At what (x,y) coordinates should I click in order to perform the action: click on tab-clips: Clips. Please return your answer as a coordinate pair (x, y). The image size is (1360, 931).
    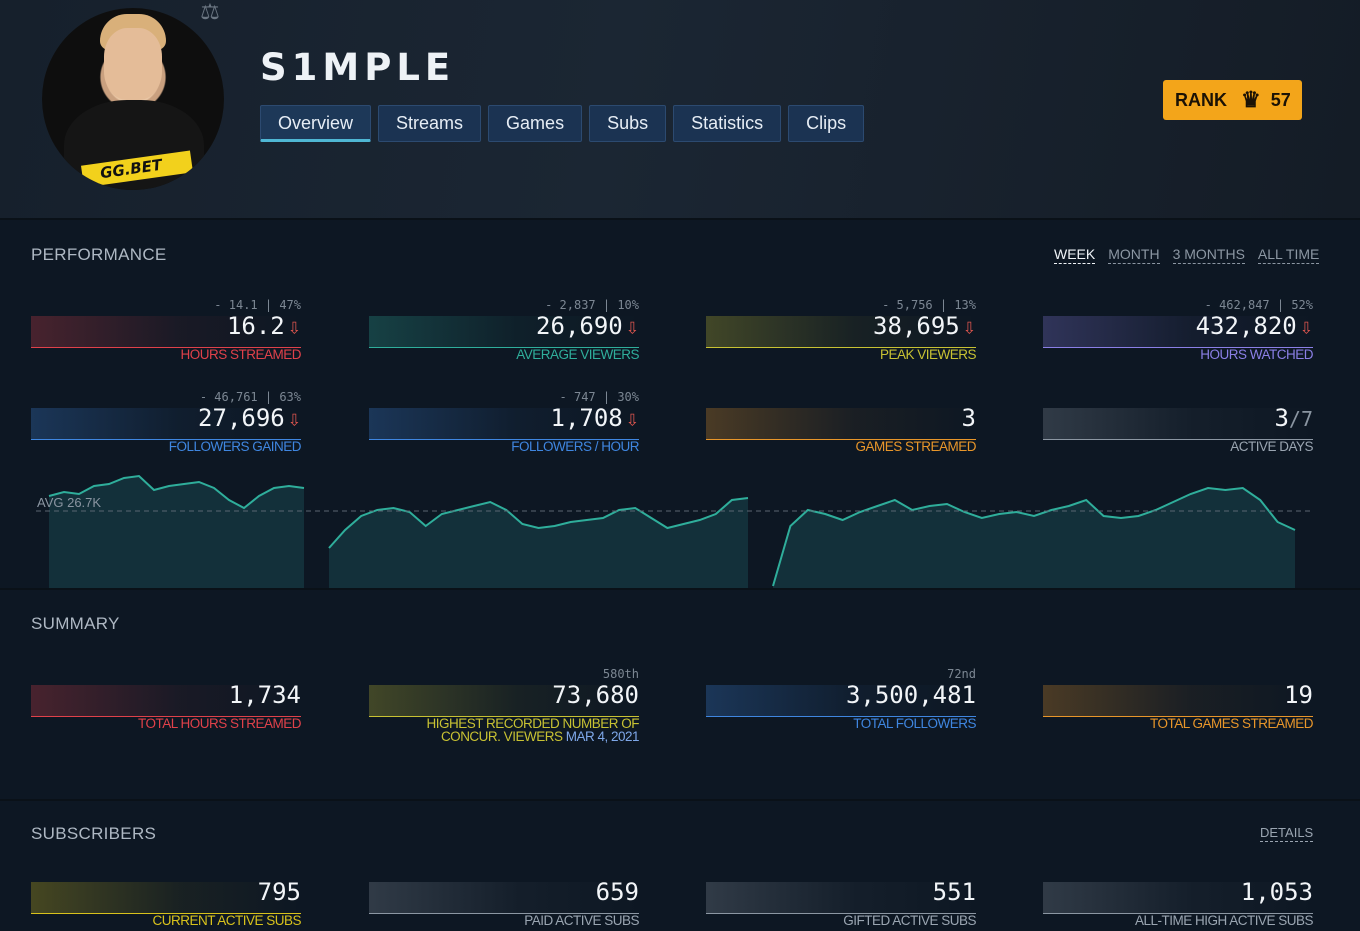
    Looking at the image, I should click on (826, 123).